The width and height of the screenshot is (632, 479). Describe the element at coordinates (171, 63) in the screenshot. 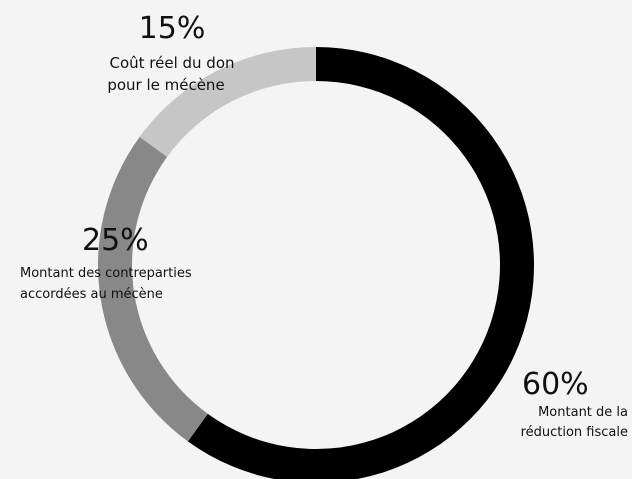

I see `slice-label-line1-cost: Coût réel du don` at that location.